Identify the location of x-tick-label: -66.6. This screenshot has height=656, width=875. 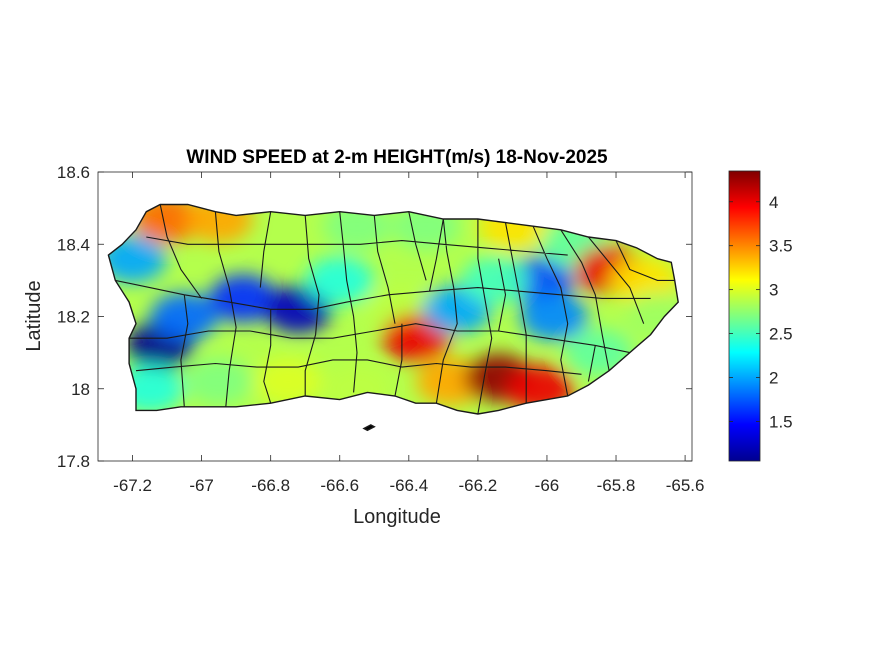
(339, 485).